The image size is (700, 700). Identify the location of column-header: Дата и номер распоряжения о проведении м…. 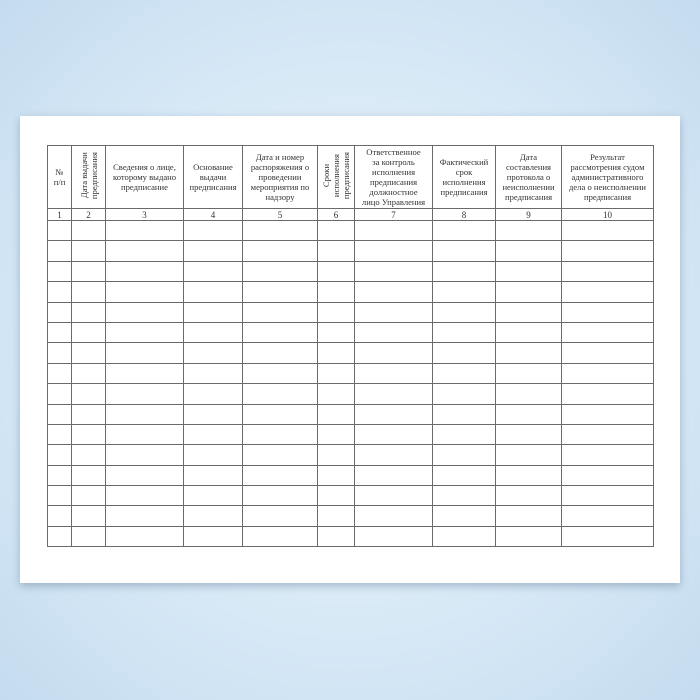
(280, 177).